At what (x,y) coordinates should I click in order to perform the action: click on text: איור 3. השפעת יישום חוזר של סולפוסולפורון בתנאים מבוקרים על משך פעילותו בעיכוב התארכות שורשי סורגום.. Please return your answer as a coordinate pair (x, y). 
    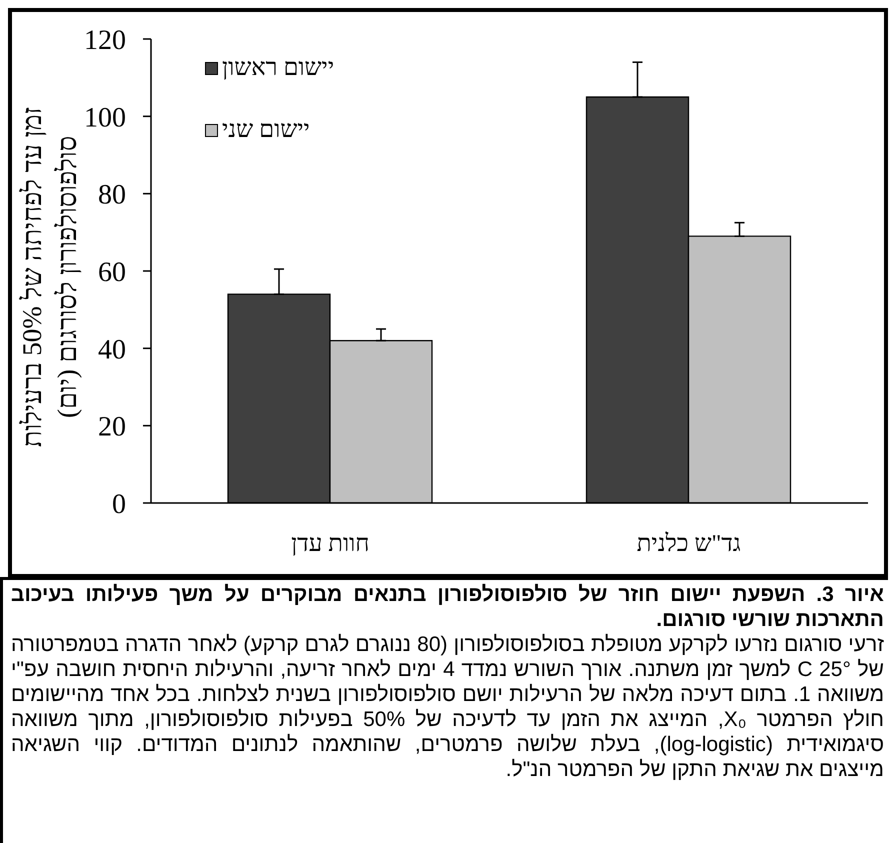
    Looking at the image, I should click on (447, 607).